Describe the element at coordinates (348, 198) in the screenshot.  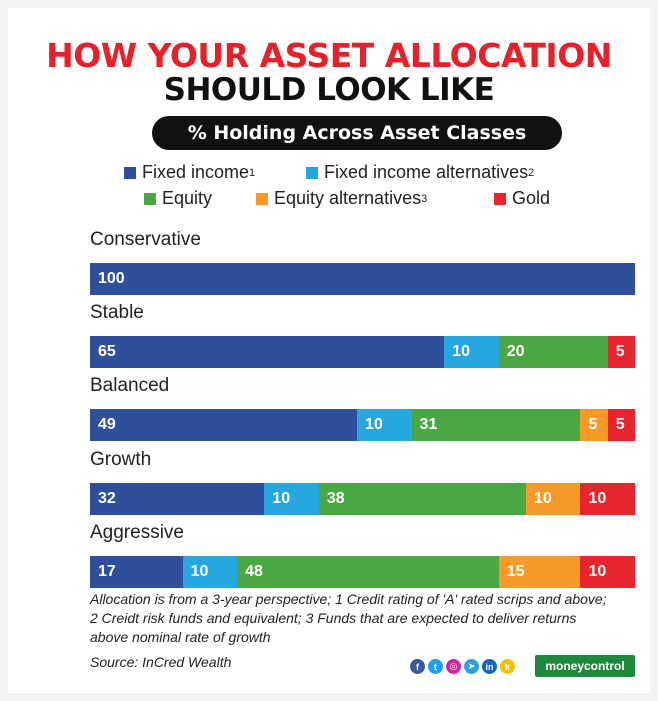
I see `legend-label: Equity alternatives` at that location.